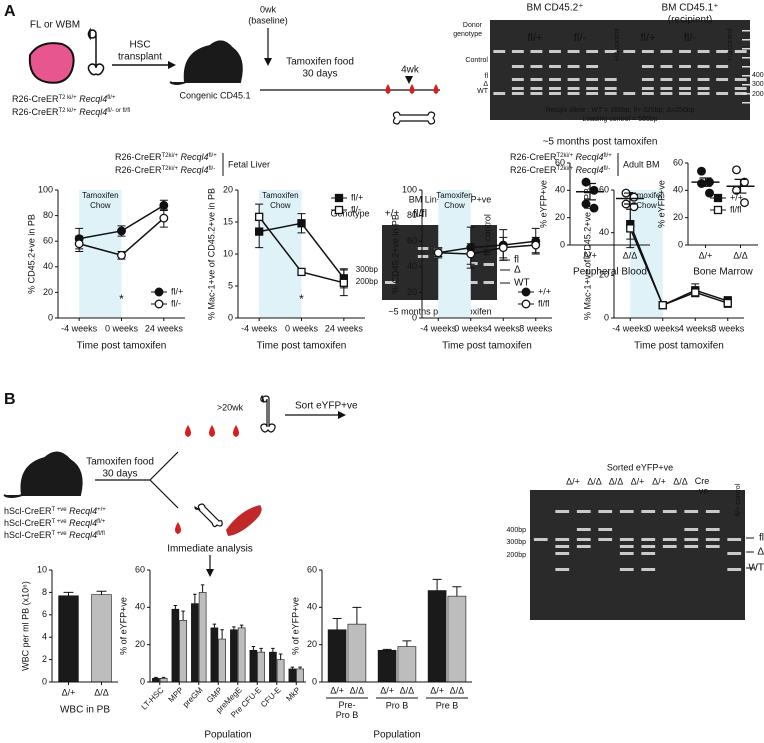  I want to click on x-tick-label: Pro B, so click(397, 705).